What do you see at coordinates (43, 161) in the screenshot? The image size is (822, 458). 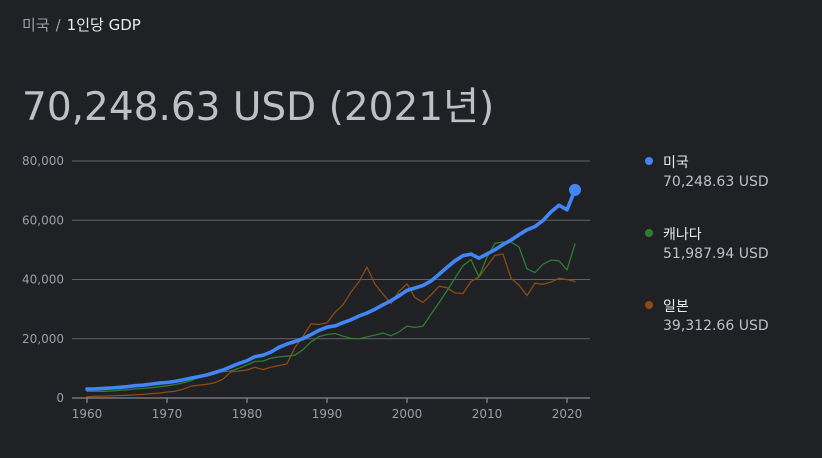 I see `y-tick-label: 80,000` at bounding box center [43, 161].